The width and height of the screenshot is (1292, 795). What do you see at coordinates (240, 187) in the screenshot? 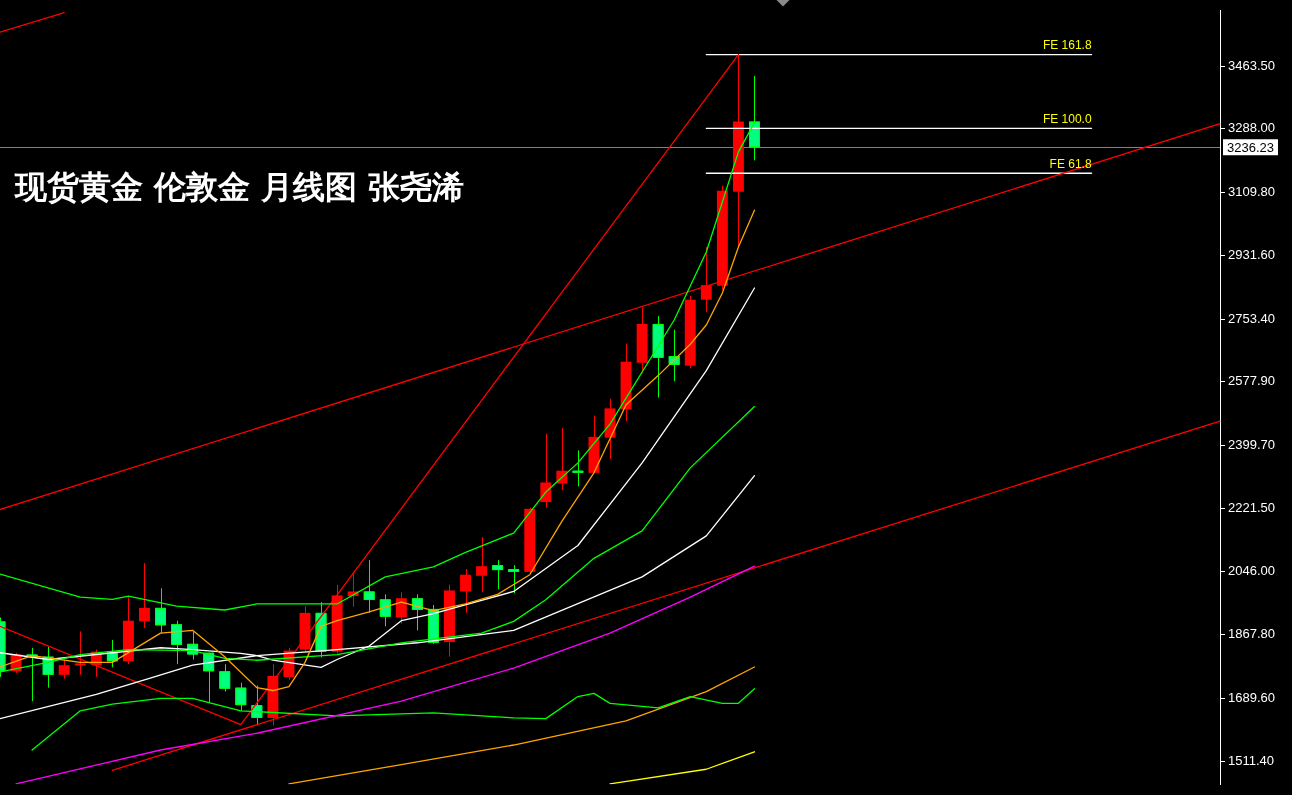
I see `text: 现货黄金 伦敦金 月线图 张尧浠` at bounding box center [240, 187].